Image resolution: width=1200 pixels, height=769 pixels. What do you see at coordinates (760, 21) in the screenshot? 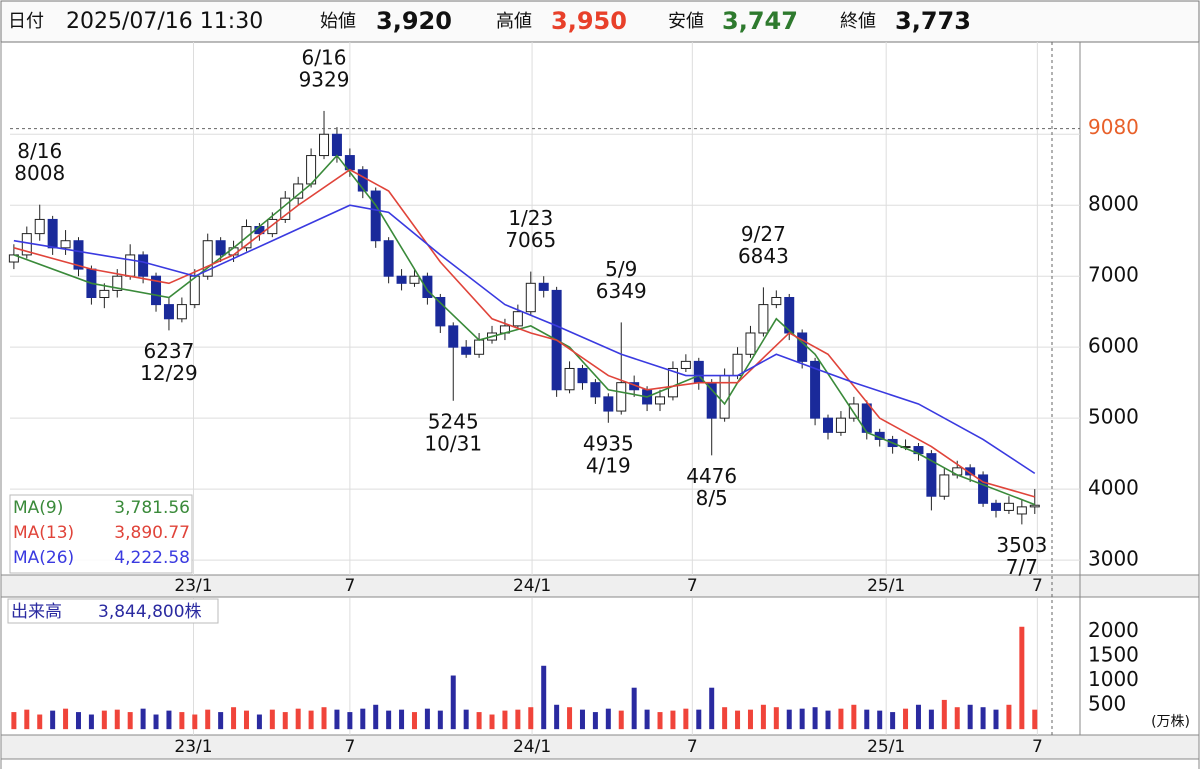
I see `low-value: 3,747` at bounding box center [760, 21].